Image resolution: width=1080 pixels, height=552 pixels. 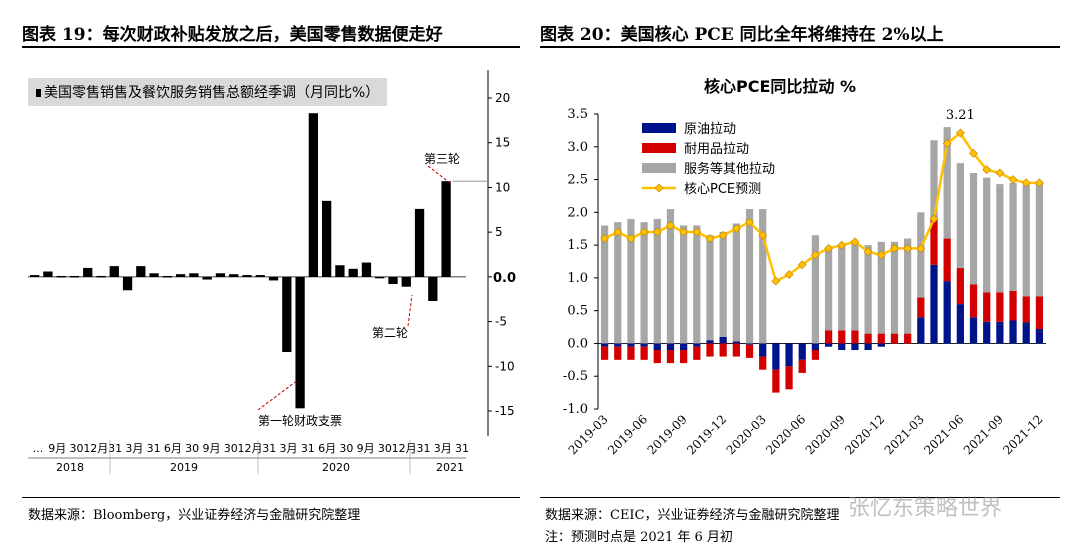 What do you see at coordinates (289, 448) in the screenshot?
I see `left-x-tick-label: 3月` at bounding box center [289, 448].